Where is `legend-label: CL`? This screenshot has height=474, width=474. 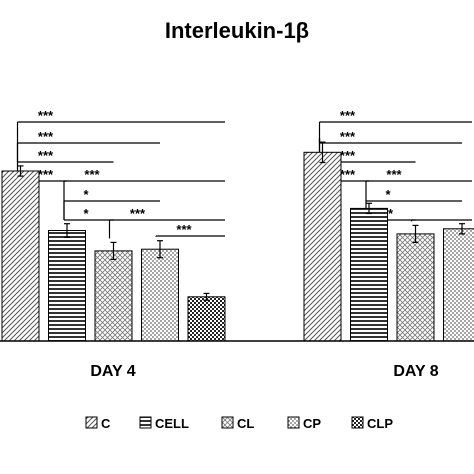
legend-label: CL is located at coordinates (245, 423).